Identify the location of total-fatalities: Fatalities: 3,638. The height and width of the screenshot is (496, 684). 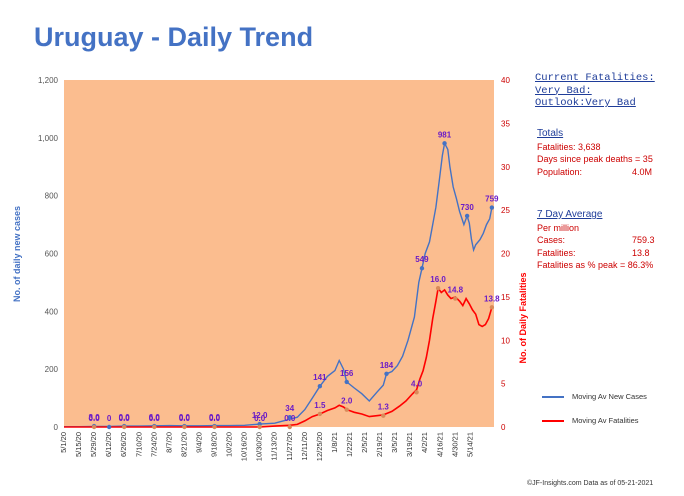
(569, 146).